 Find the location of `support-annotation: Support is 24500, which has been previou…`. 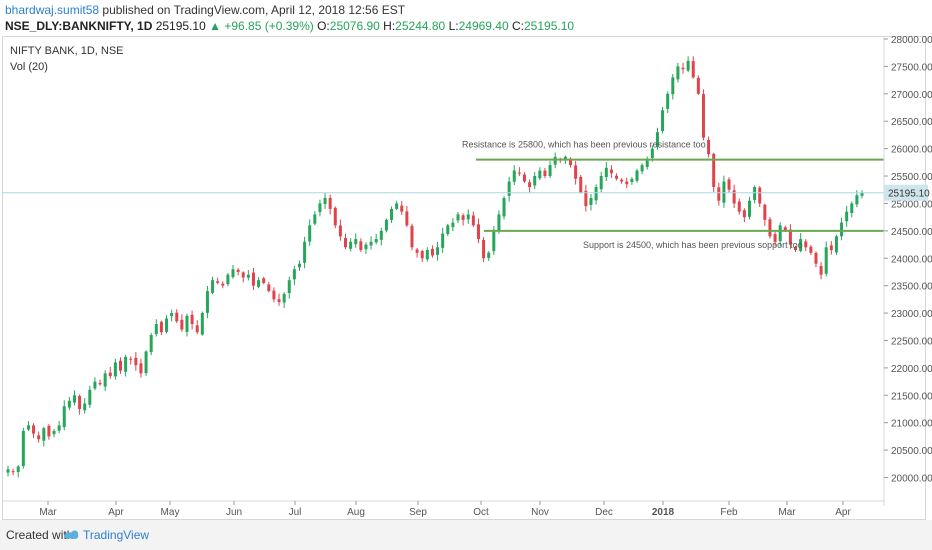

support-annotation: Support is 24500, which has been previou… is located at coordinates (693, 245).